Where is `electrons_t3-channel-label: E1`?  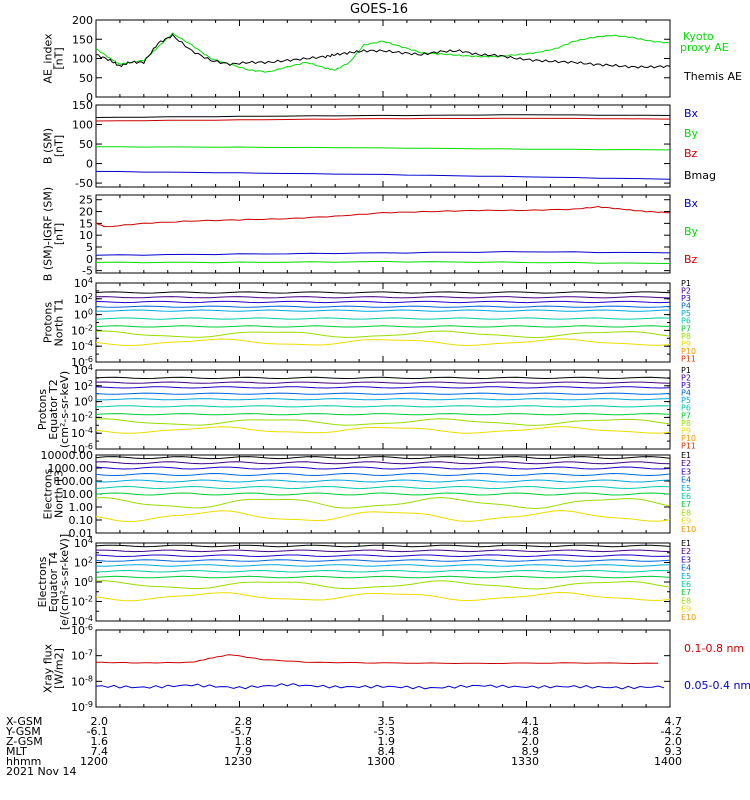 electrons_t3-channel-label: E1 is located at coordinates (686, 455).